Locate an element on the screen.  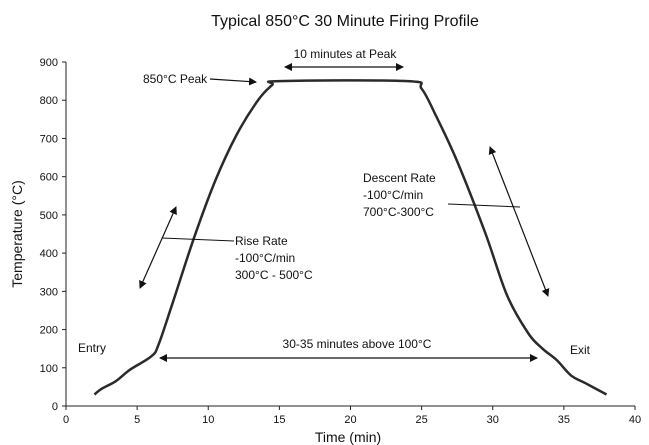
y-tick-label: 800 is located at coordinates (49, 101).